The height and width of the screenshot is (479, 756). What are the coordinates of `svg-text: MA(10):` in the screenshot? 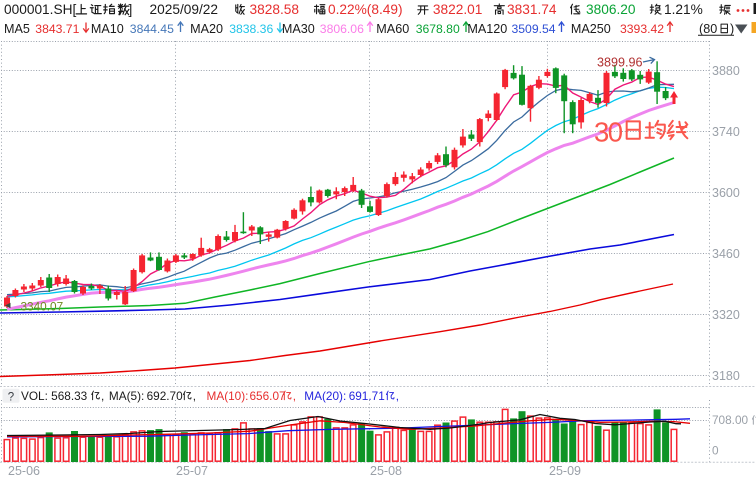 It's located at (228, 396).